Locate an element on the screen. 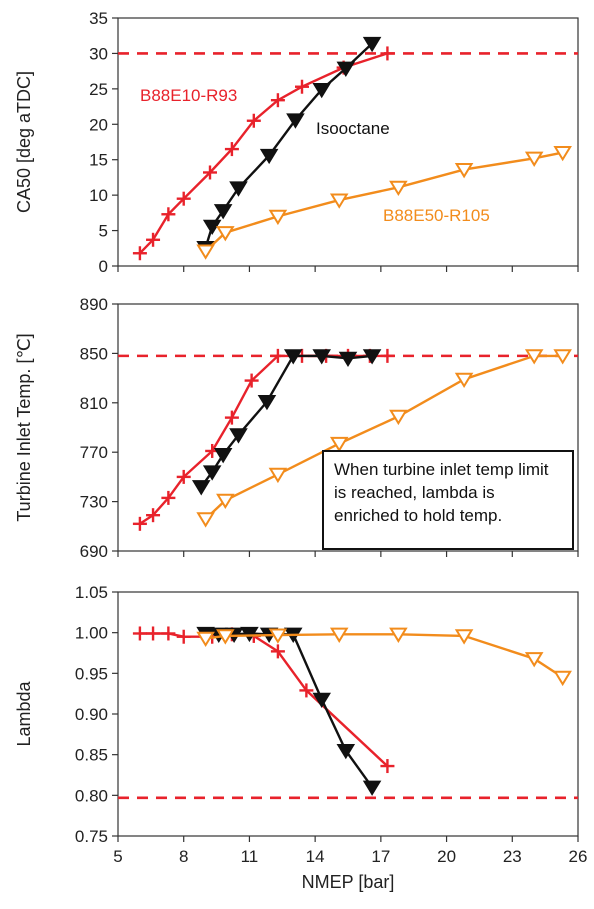 Image resolution: width=594 pixels, height=909 pixels. label-b88e50-r105: B88E50-R105 is located at coordinates (436, 215).